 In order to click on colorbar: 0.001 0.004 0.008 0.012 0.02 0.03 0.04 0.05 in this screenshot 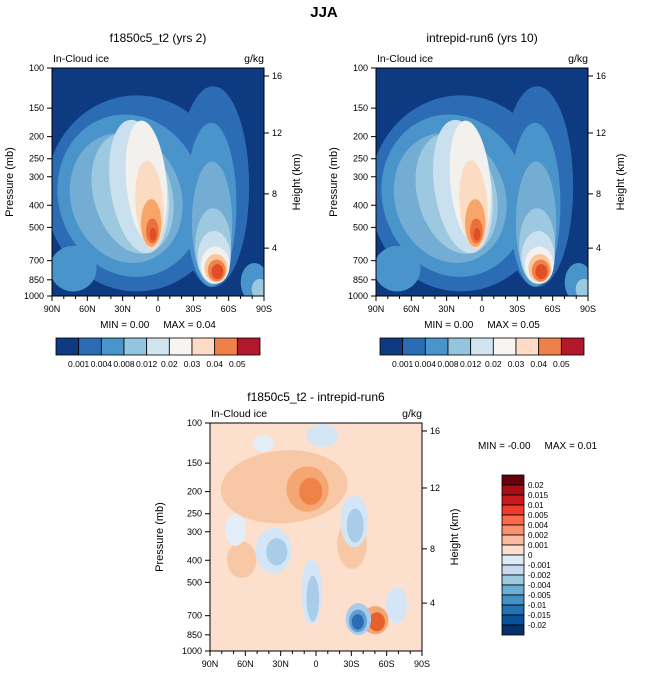, I will do `click(482, 353)`.